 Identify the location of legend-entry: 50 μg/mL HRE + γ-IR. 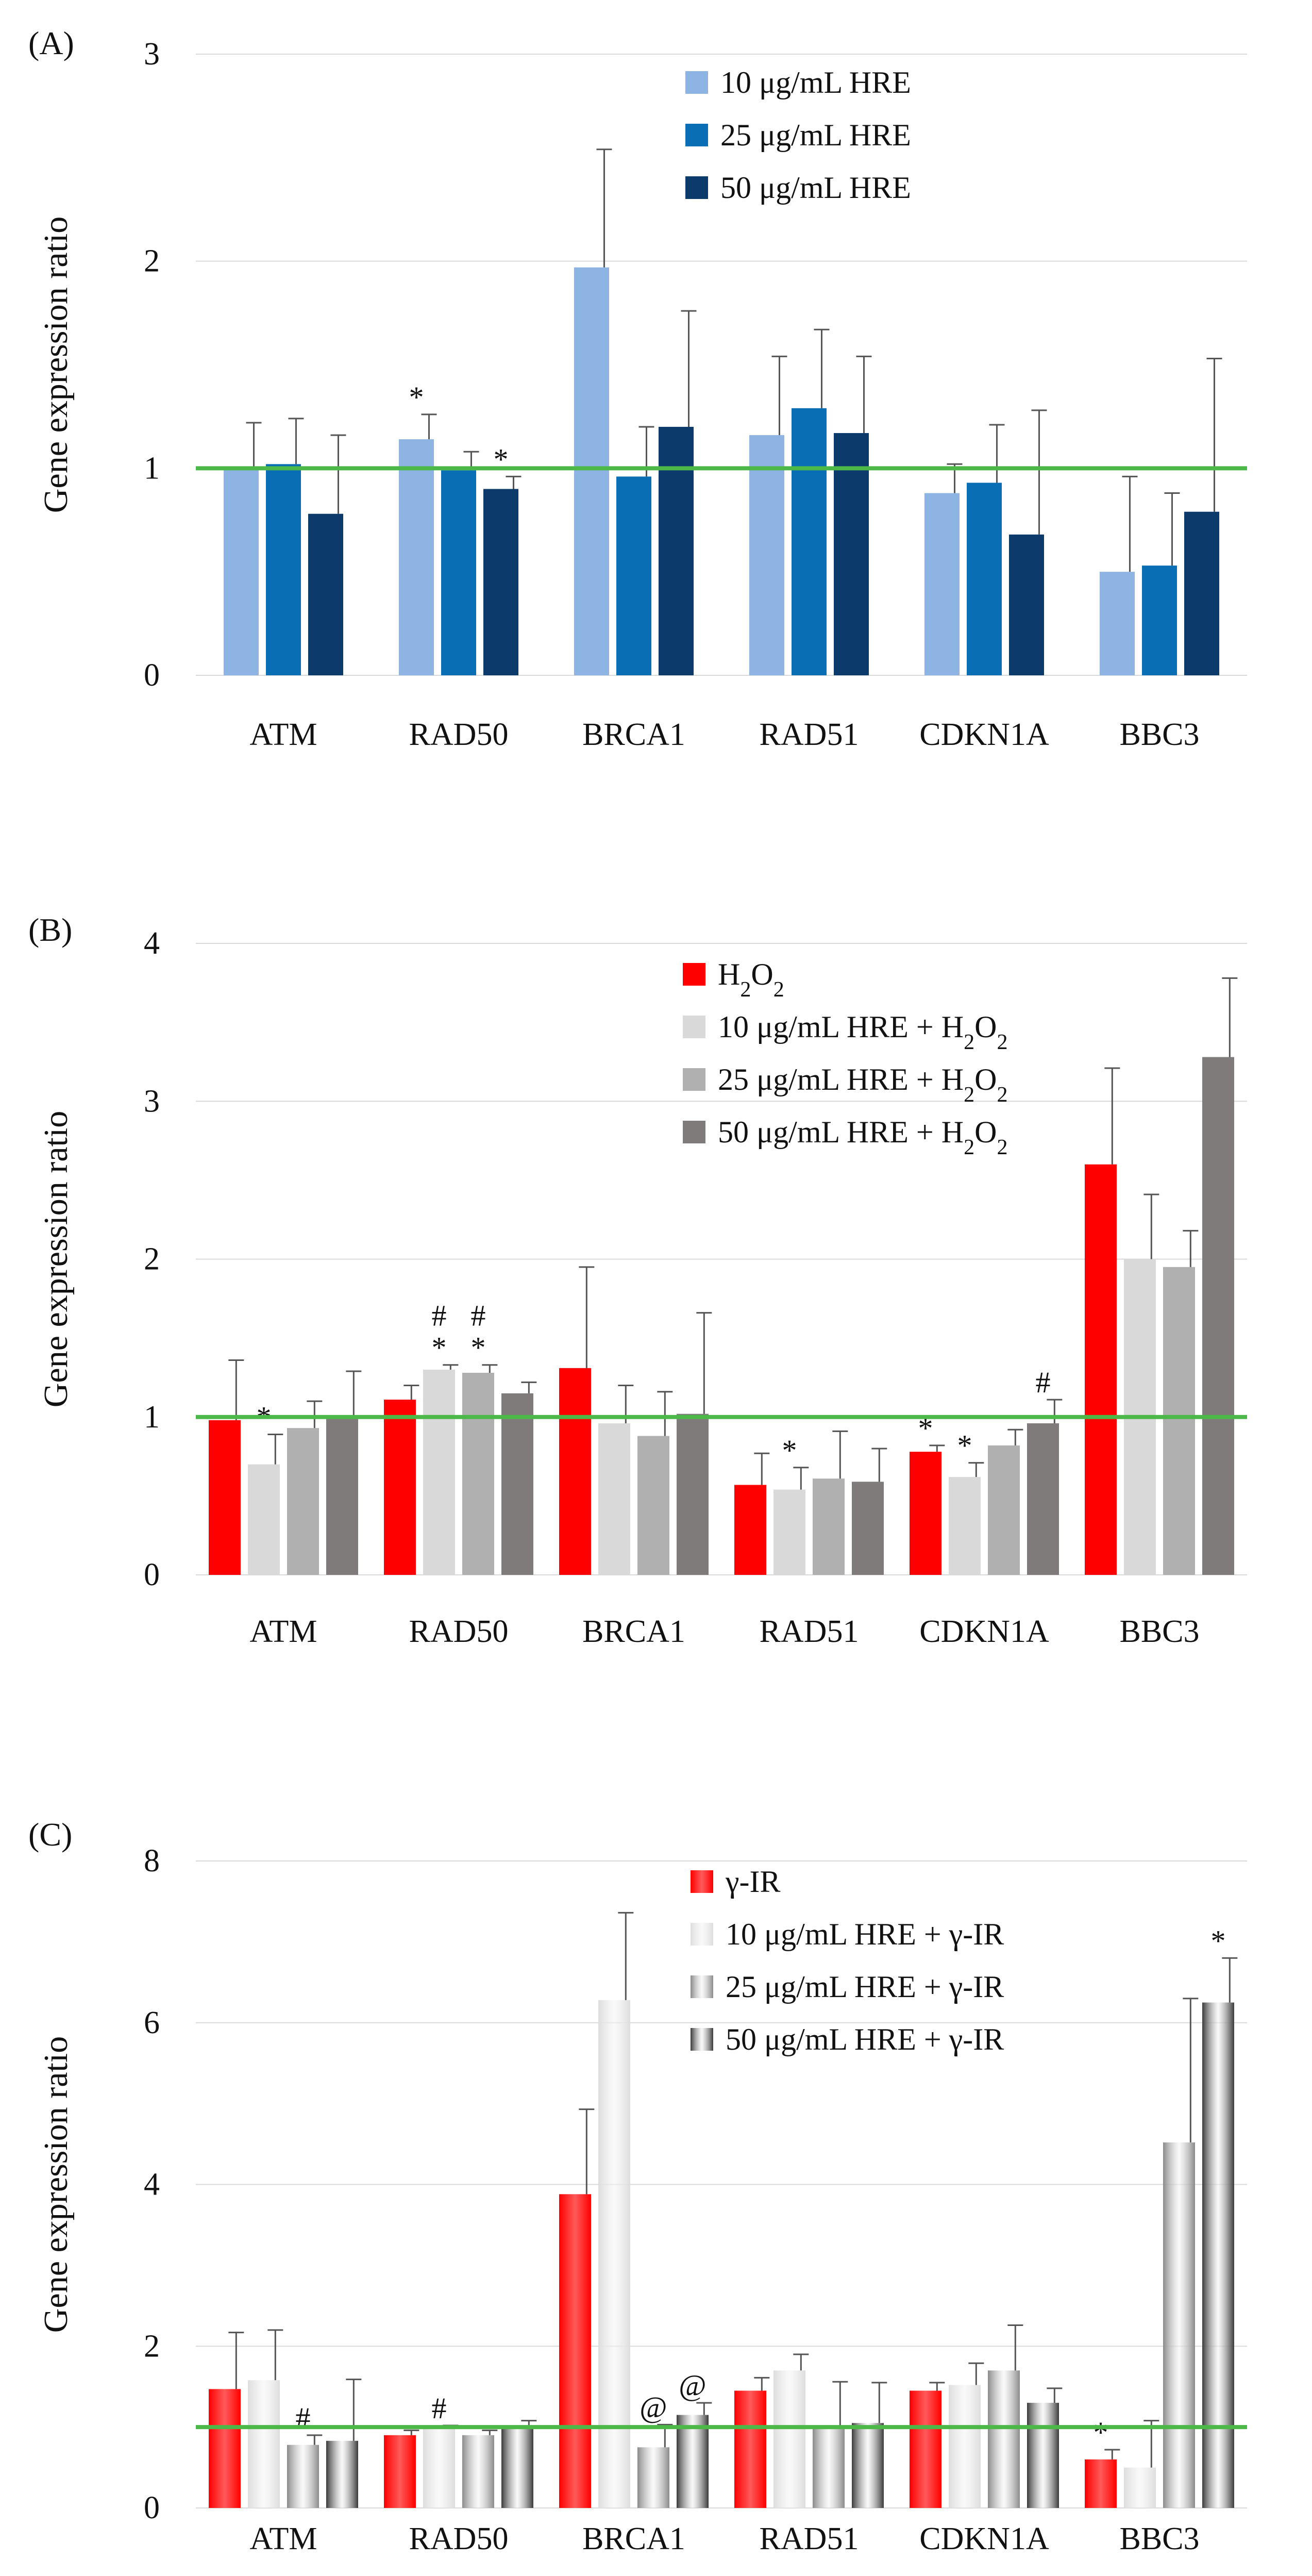
(865, 2039).